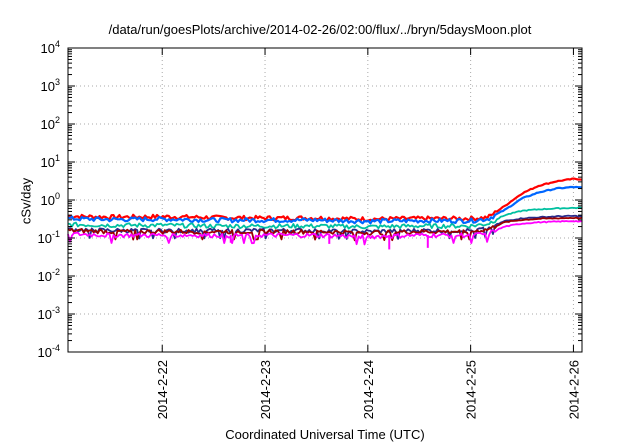 Image resolution: width=640 pixels, height=448 pixels. What do you see at coordinates (325, 434) in the screenshot?
I see `x-axis-label: Coordinated Universal Time (UTC)` at bounding box center [325, 434].